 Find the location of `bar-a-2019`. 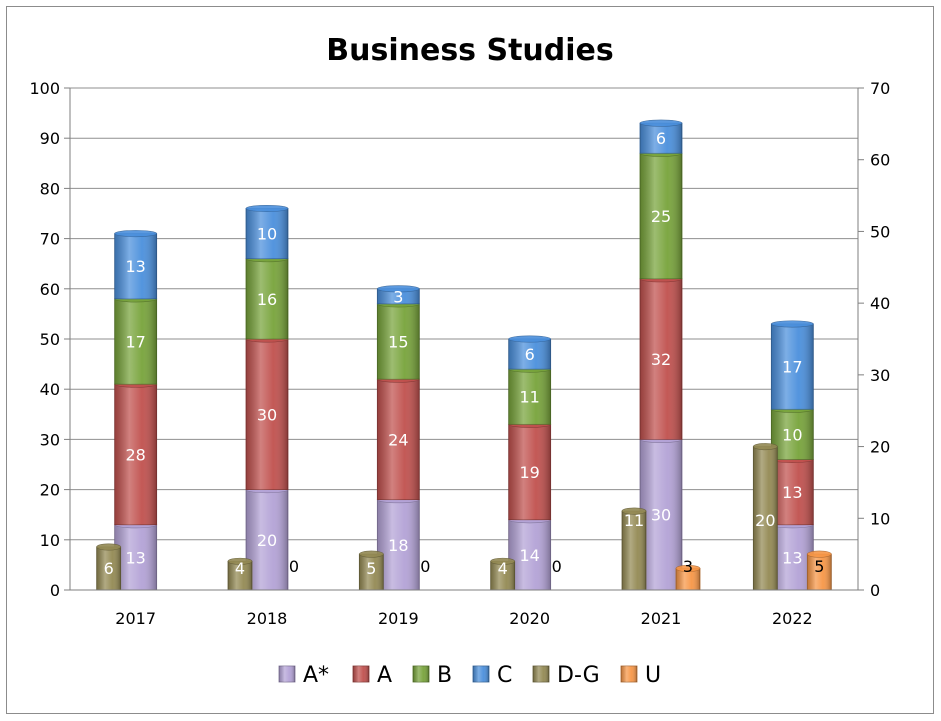

bar-a-2019 is located at coordinates (398, 438).